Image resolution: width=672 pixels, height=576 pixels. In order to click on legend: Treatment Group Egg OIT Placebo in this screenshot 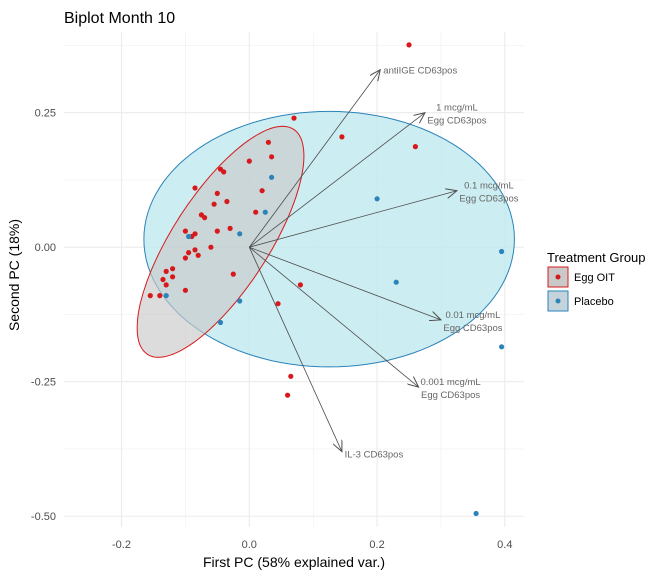, I will do `click(596, 281)`.